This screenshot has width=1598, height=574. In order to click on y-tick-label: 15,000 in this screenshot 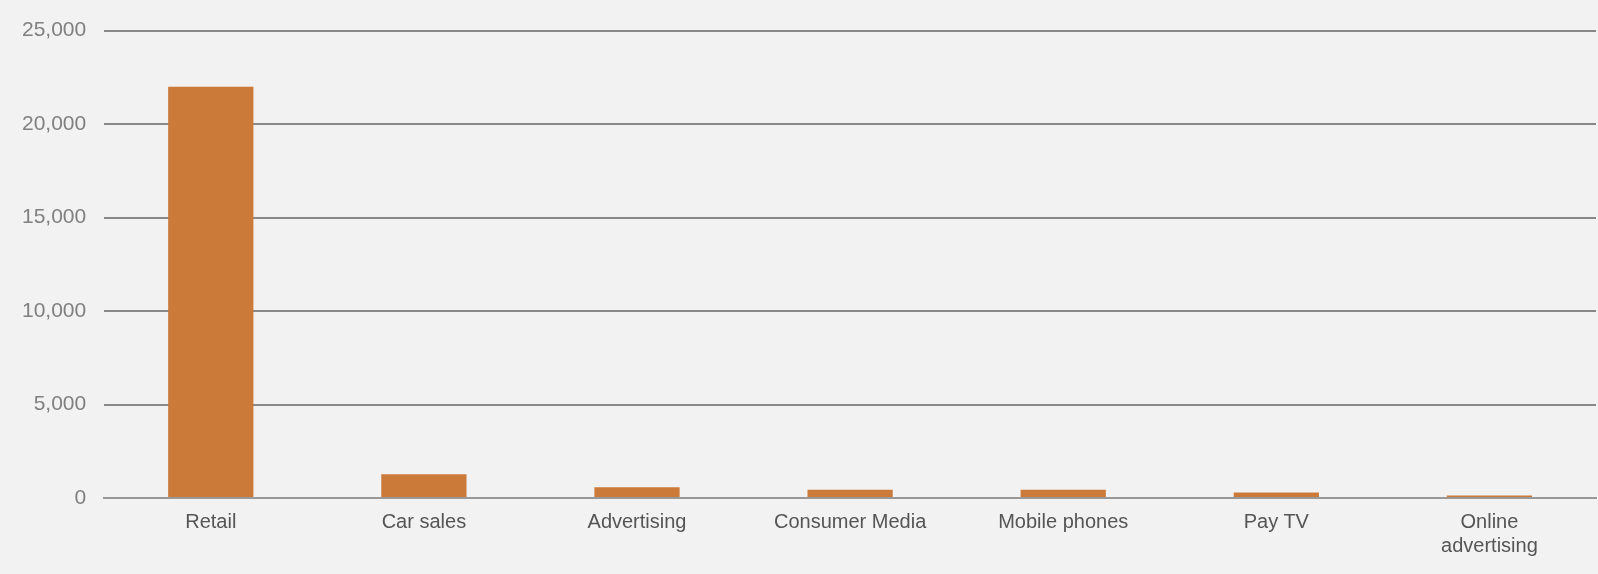, I will do `click(54, 216)`.